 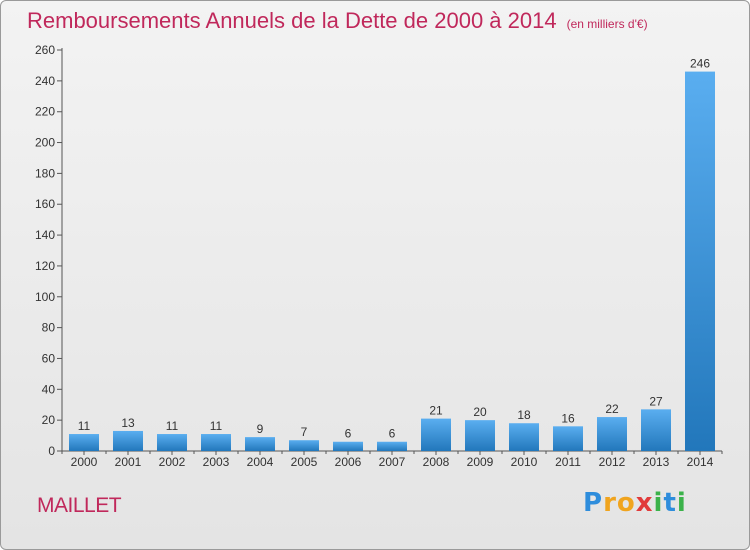 What do you see at coordinates (524, 415) in the screenshot?
I see `data-label: 18` at bounding box center [524, 415].